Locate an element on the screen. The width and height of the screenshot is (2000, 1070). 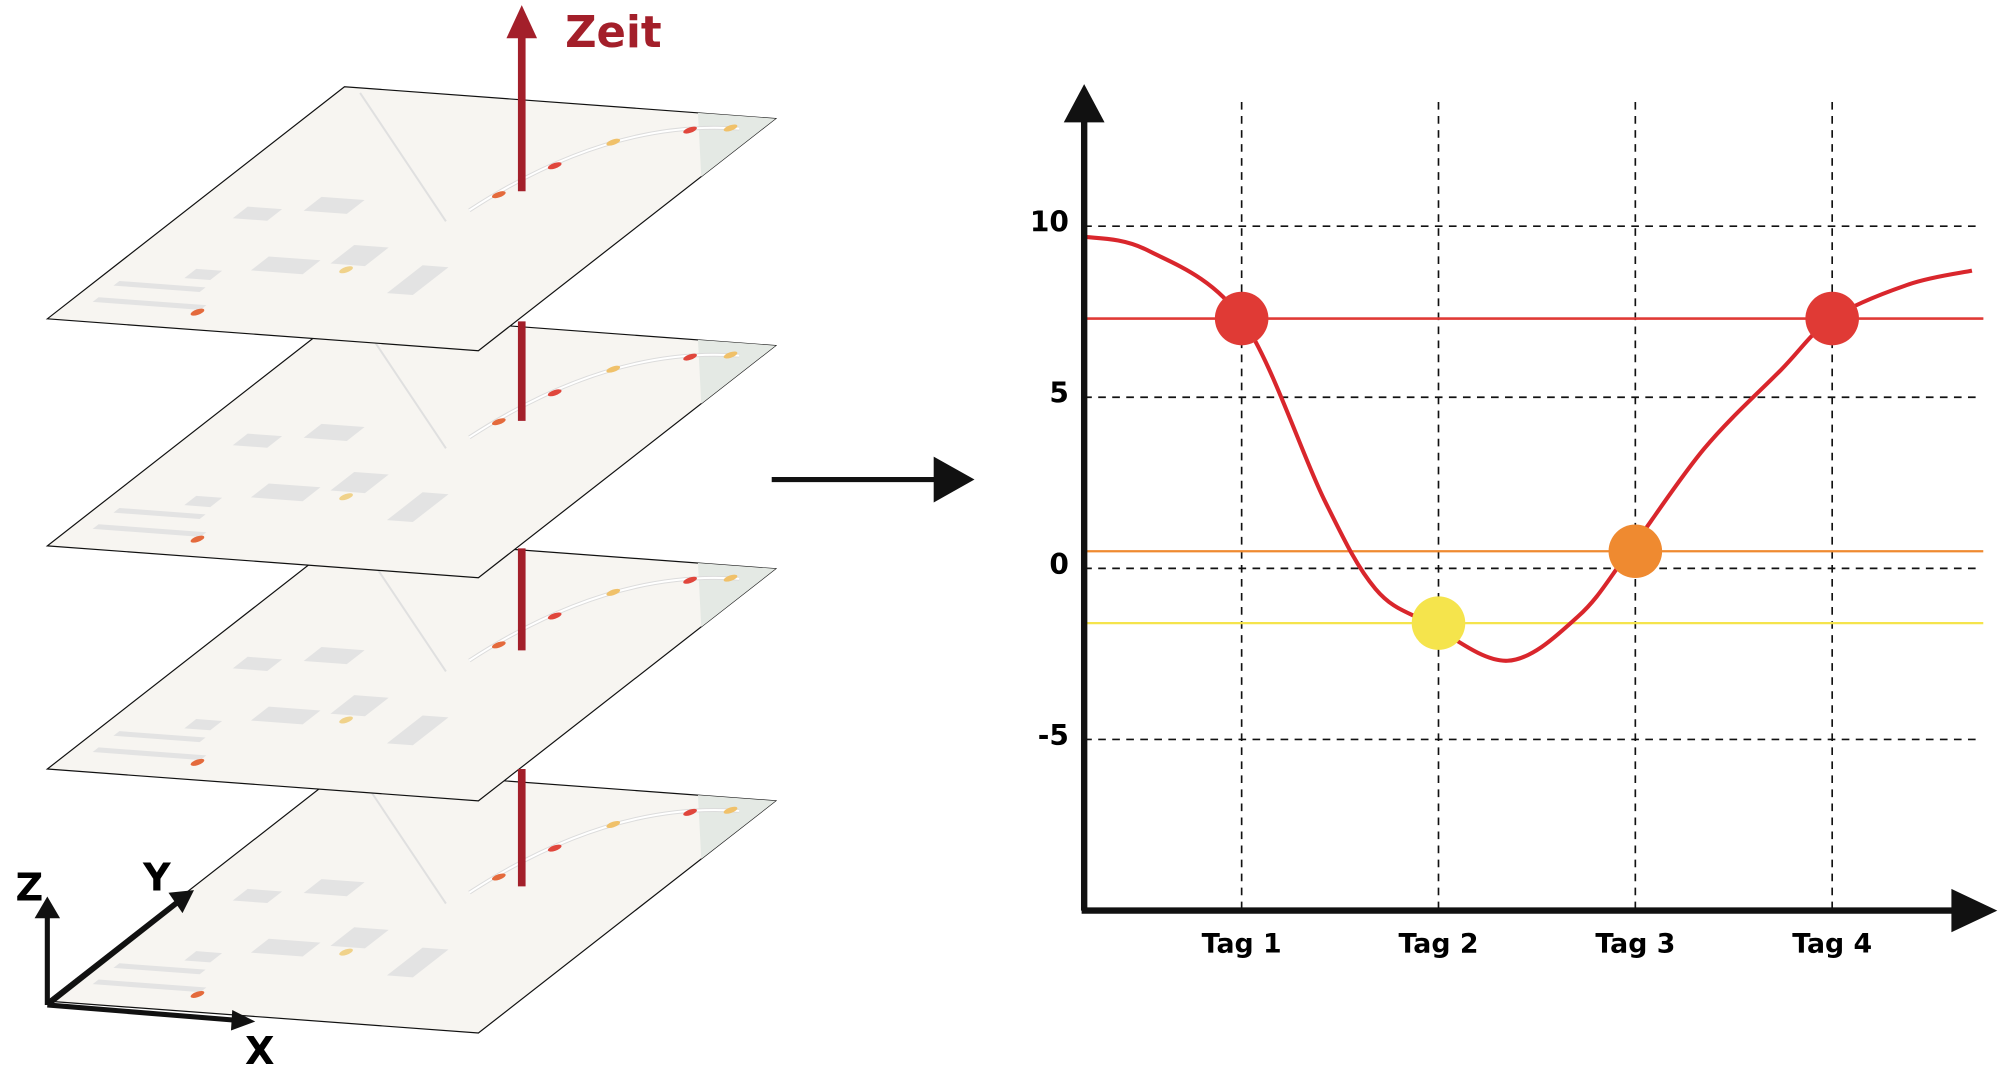
x-tick-label: Tag 4 is located at coordinates (1832, 944).